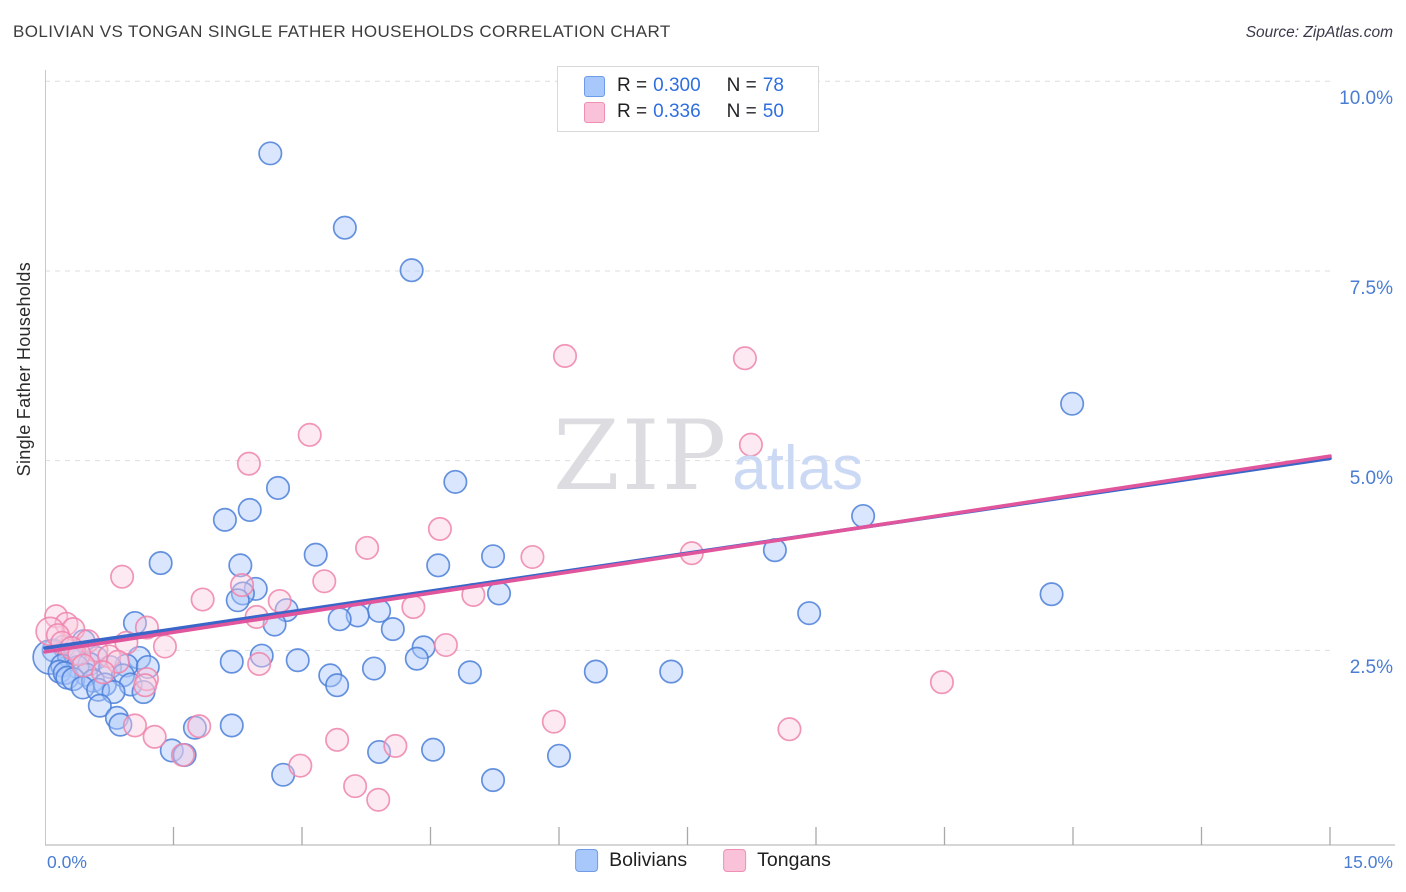  I want to click on r-value-bolivians: 0.300, so click(677, 85).